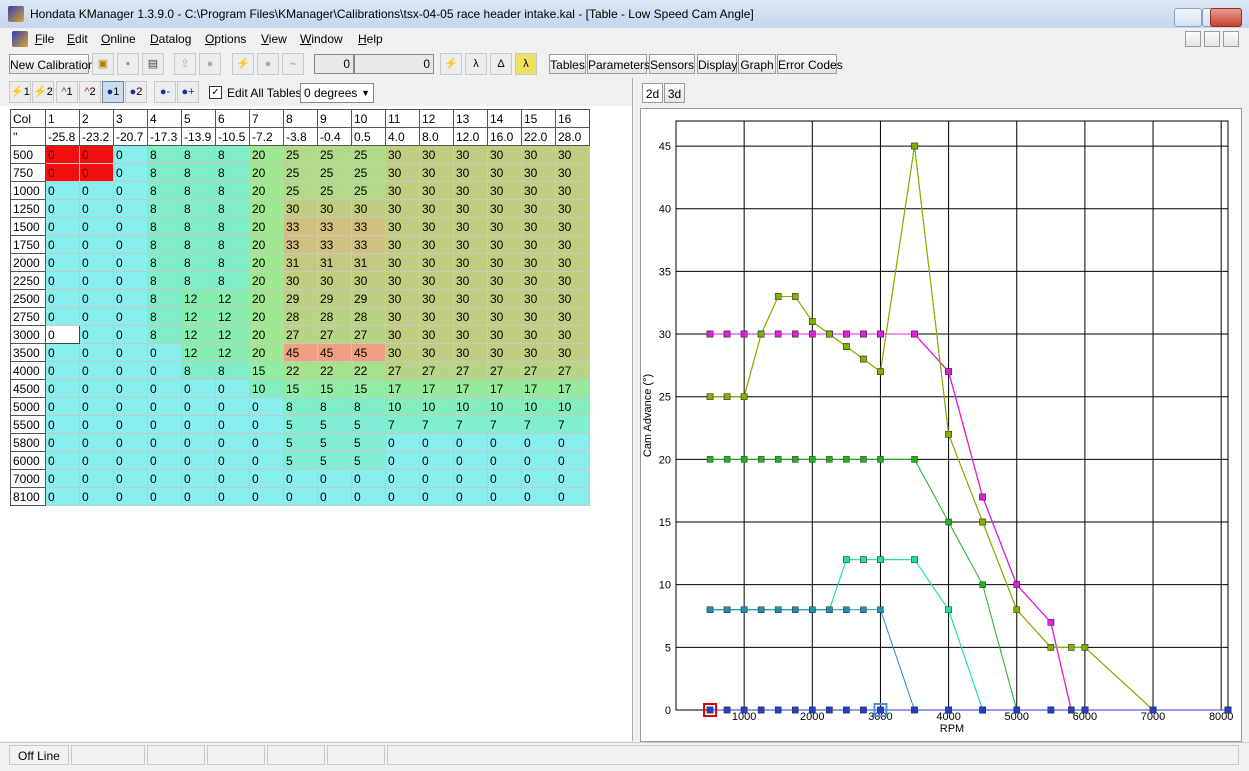 The image size is (1249, 771). What do you see at coordinates (198, 298) in the screenshot?
I see `value-cell: 12` at bounding box center [198, 298].